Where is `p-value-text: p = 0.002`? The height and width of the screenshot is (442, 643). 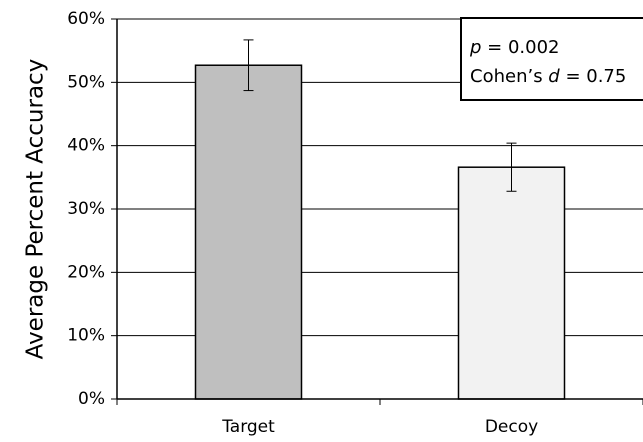
p-value-text: p = 0.002 is located at coordinates (514, 47).